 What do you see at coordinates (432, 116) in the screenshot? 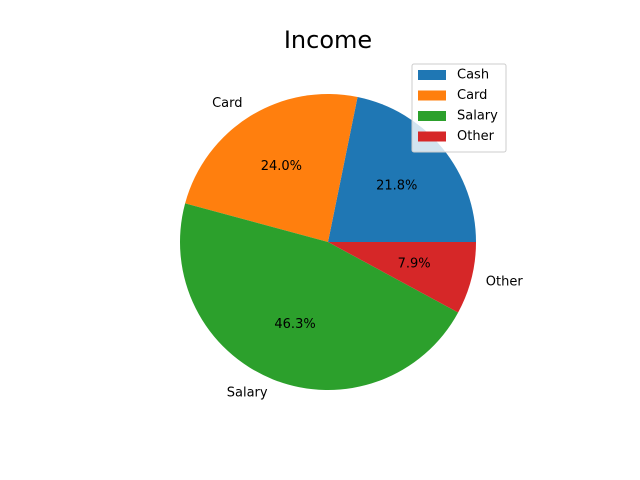
I see `legend-swatch-salary` at bounding box center [432, 116].